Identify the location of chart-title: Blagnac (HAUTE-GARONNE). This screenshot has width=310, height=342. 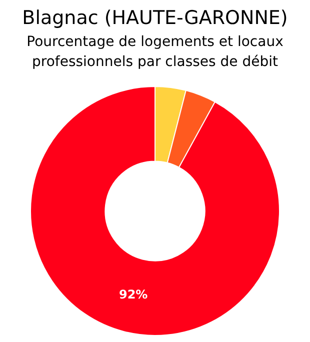
(155, 18).